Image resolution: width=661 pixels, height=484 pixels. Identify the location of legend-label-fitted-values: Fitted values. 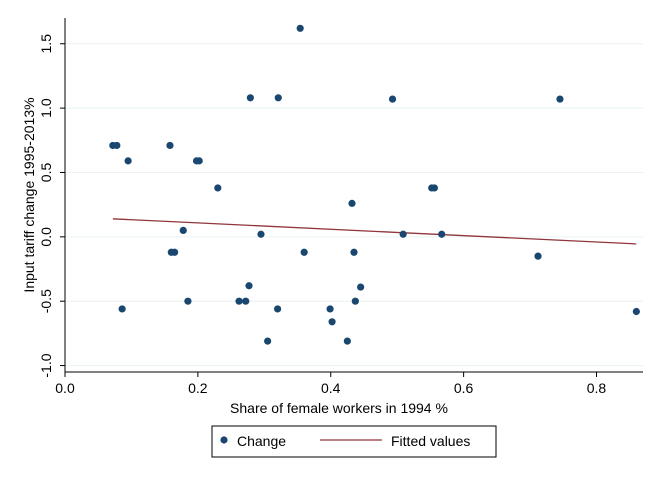
(430, 441).